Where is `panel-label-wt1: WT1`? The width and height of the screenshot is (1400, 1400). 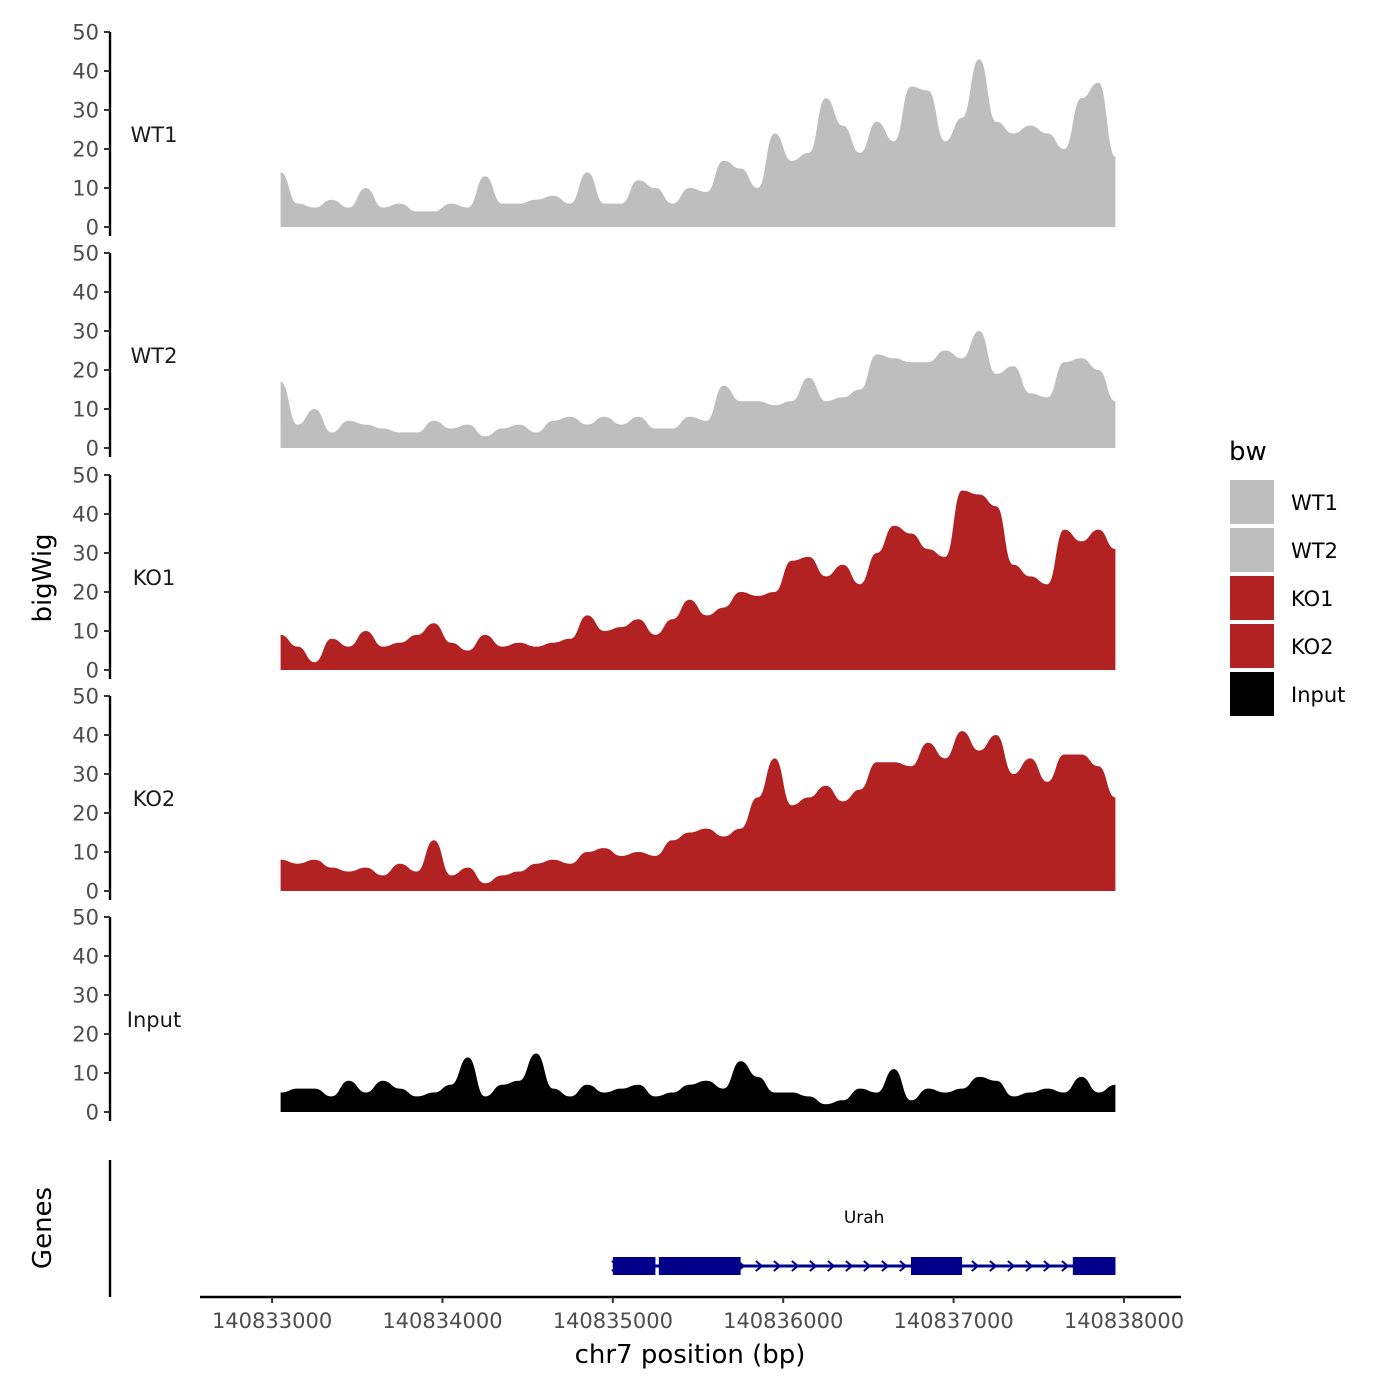
panel-label-wt1: WT1 is located at coordinates (154, 135).